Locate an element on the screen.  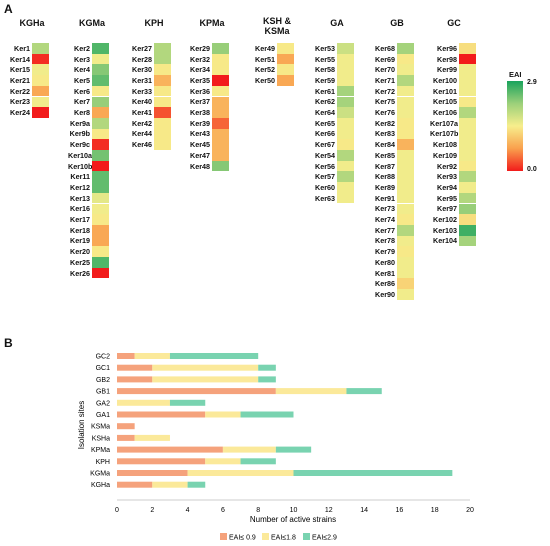
heatmap-cell-row: Ker58 is located at coordinates (333, 70).